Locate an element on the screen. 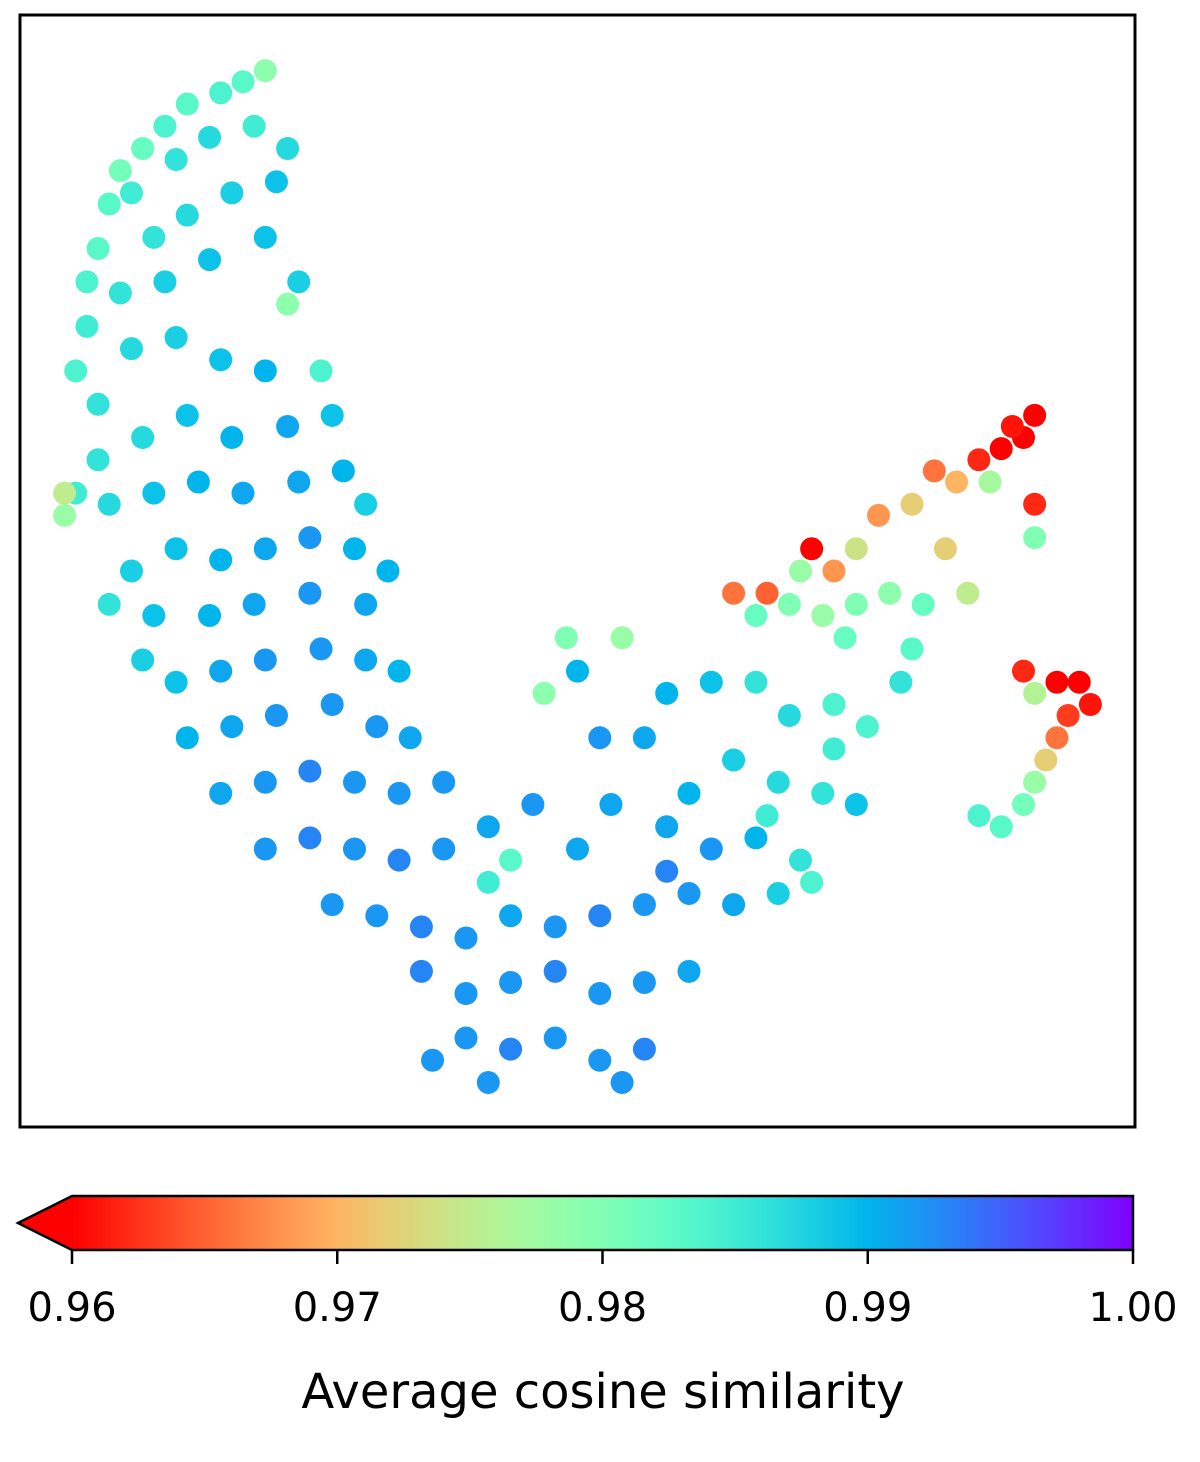 The image size is (1200, 1462). colorbar-label: Average cosine similarity is located at coordinates (602, 1392).